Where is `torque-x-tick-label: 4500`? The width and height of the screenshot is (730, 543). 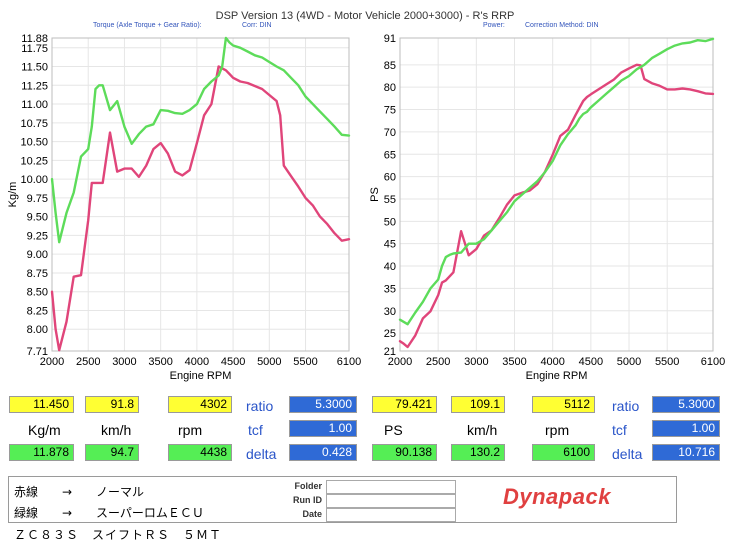 torque-x-tick-label: 4500 is located at coordinates (233, 362).